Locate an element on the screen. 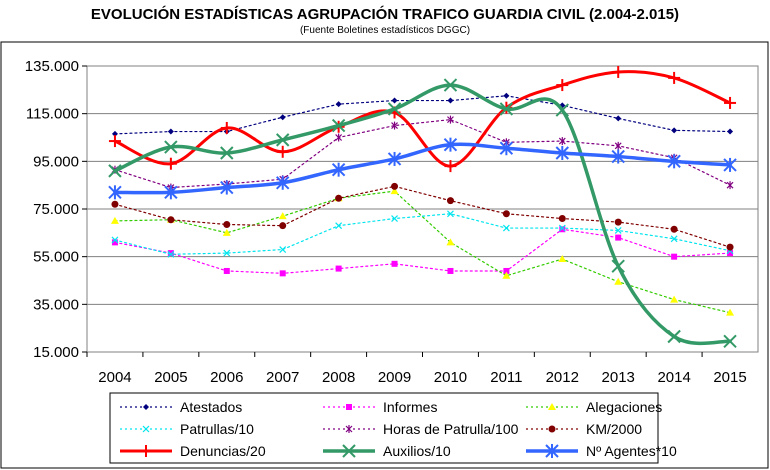  x-tick-label: 2009 is located at coordinates (394, 377).